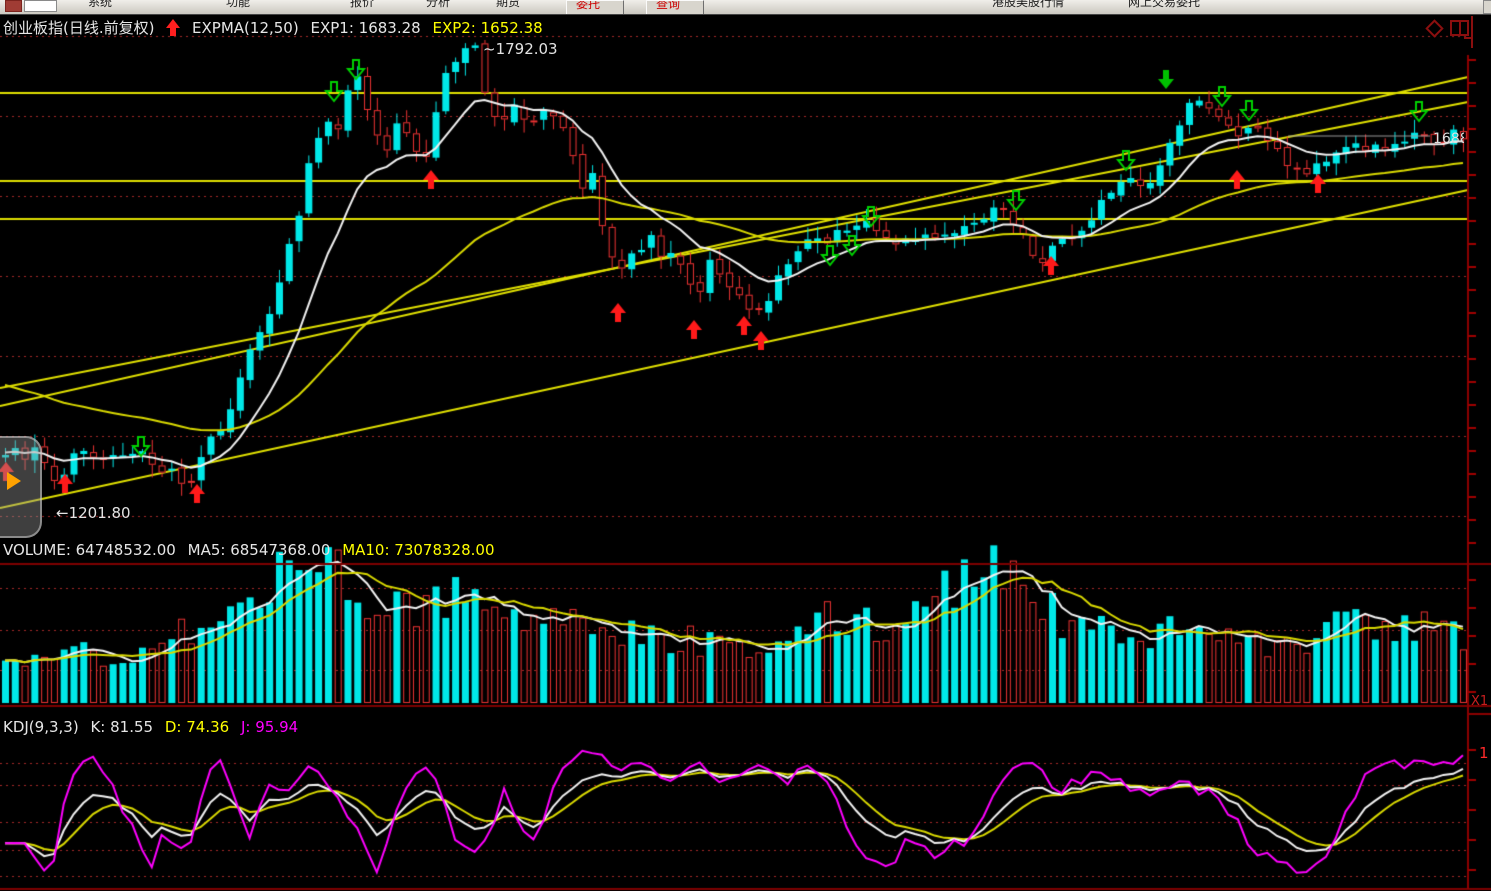 The width and height of the screenshot is (1491, 891). What do you see at coordinates (1459, 28) in the screenshot?
I see `split-window-icon` at bounding box center [1459, 28].